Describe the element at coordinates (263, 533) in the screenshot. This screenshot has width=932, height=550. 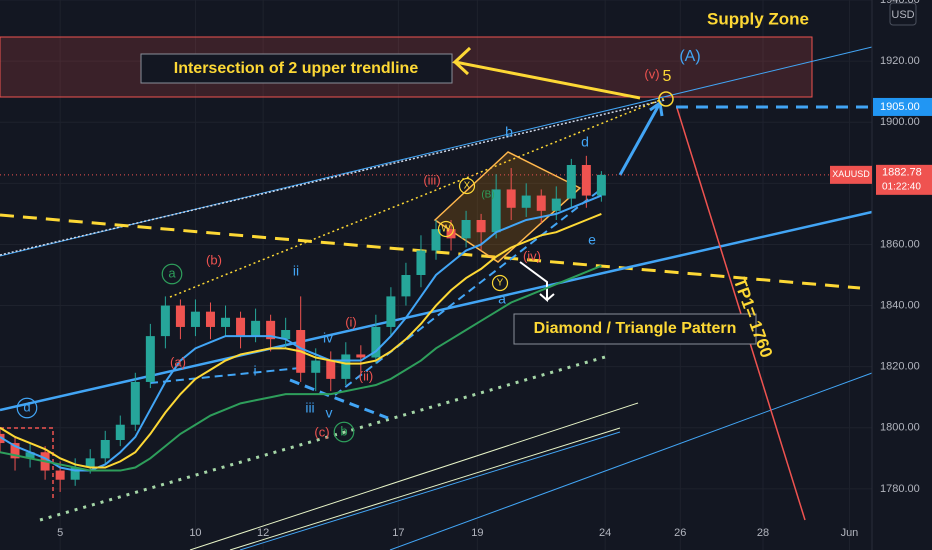
I see `x-tick-label: 12` at that location.